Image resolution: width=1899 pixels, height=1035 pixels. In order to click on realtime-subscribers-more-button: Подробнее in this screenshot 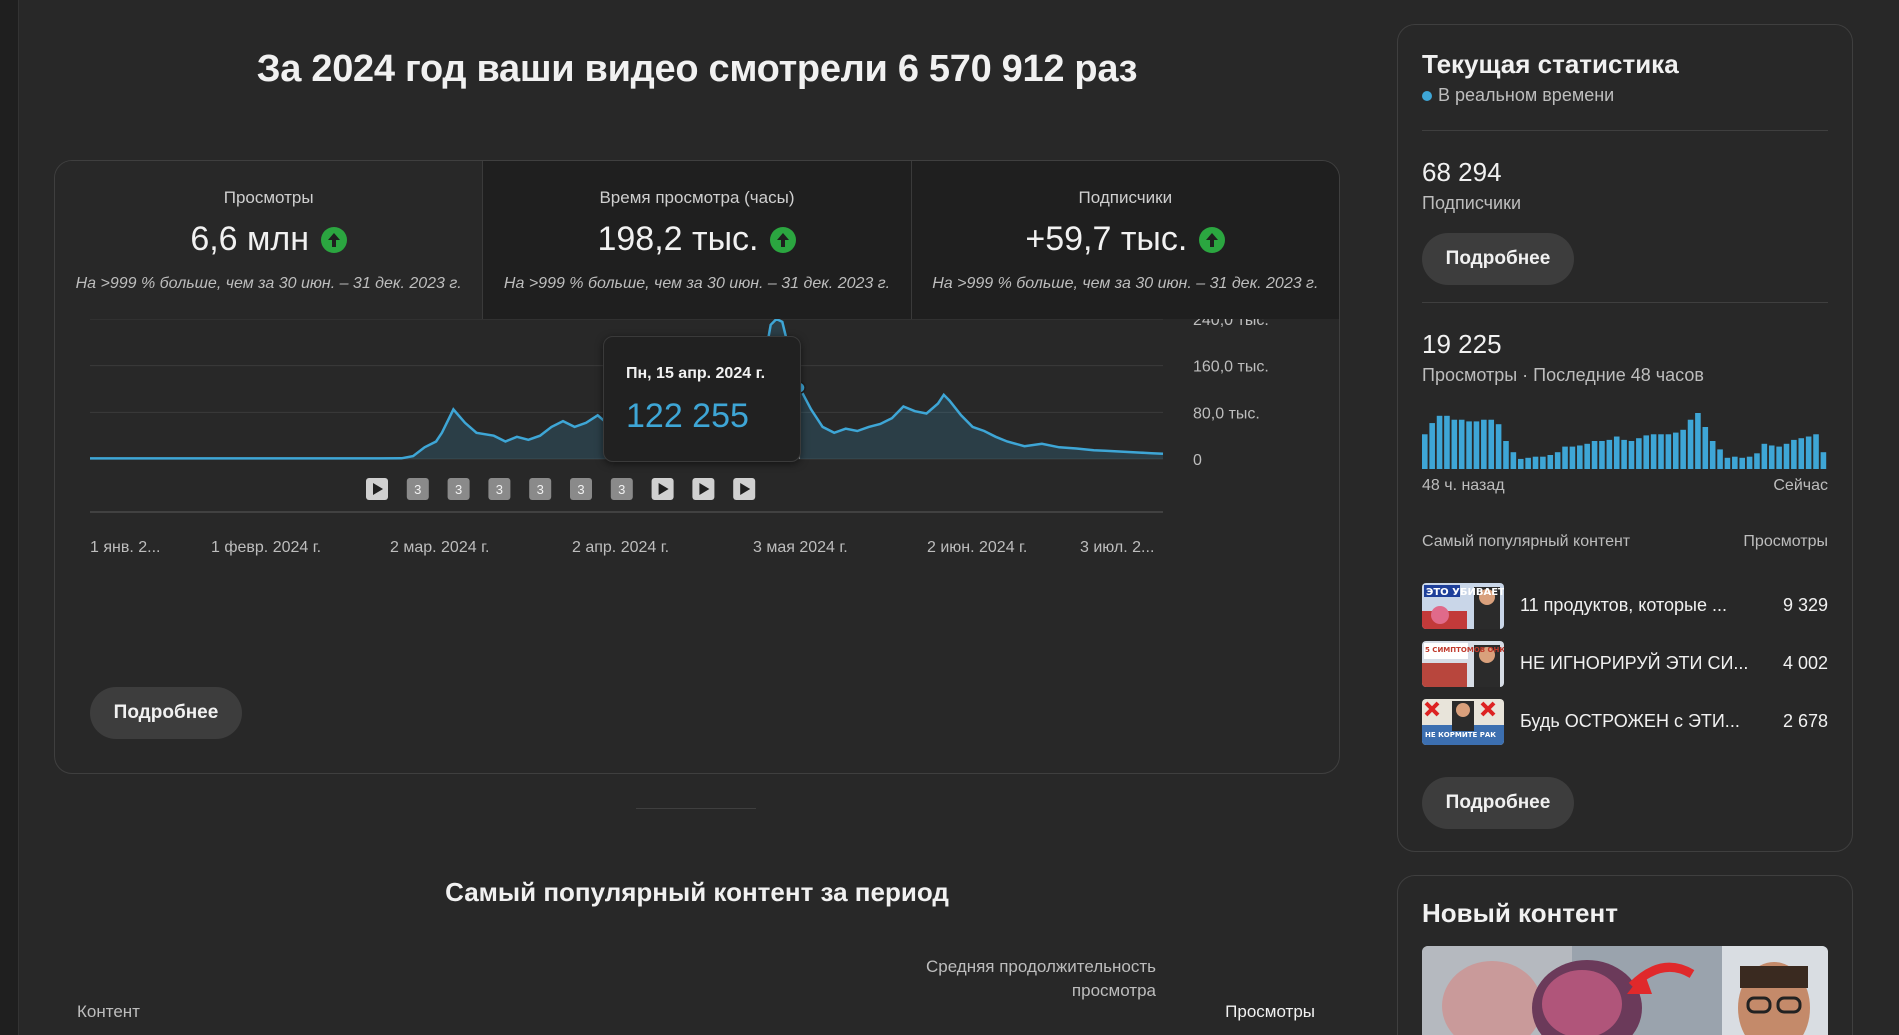, I will do `click(1498, 259)`.